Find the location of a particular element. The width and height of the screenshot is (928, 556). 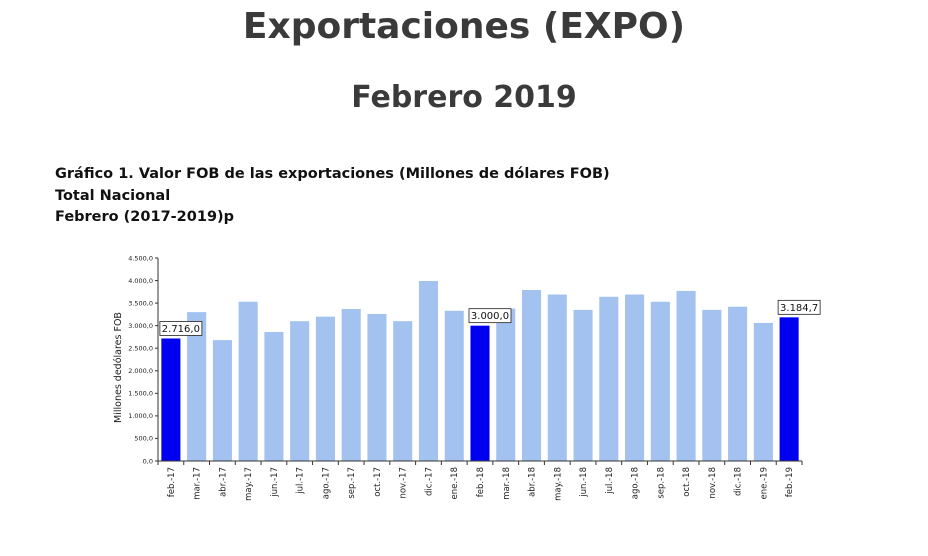

page-subtitle: Febrero 2019 is located at coordinates (464, 97).